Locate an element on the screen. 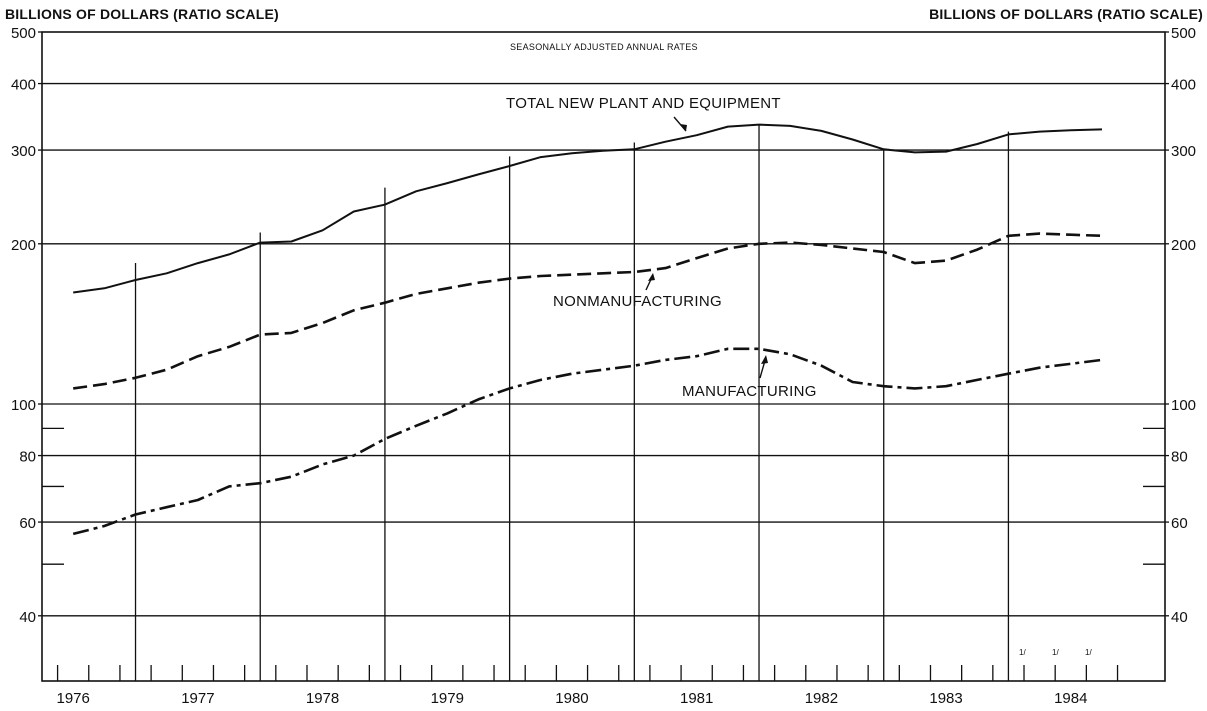 The height and width of the screenshot is (711, 1207). x-axis-ticks: 1976 1977 1978 1979 1980 1981 1982 1983 1984 is located at coordinates (587, 686).